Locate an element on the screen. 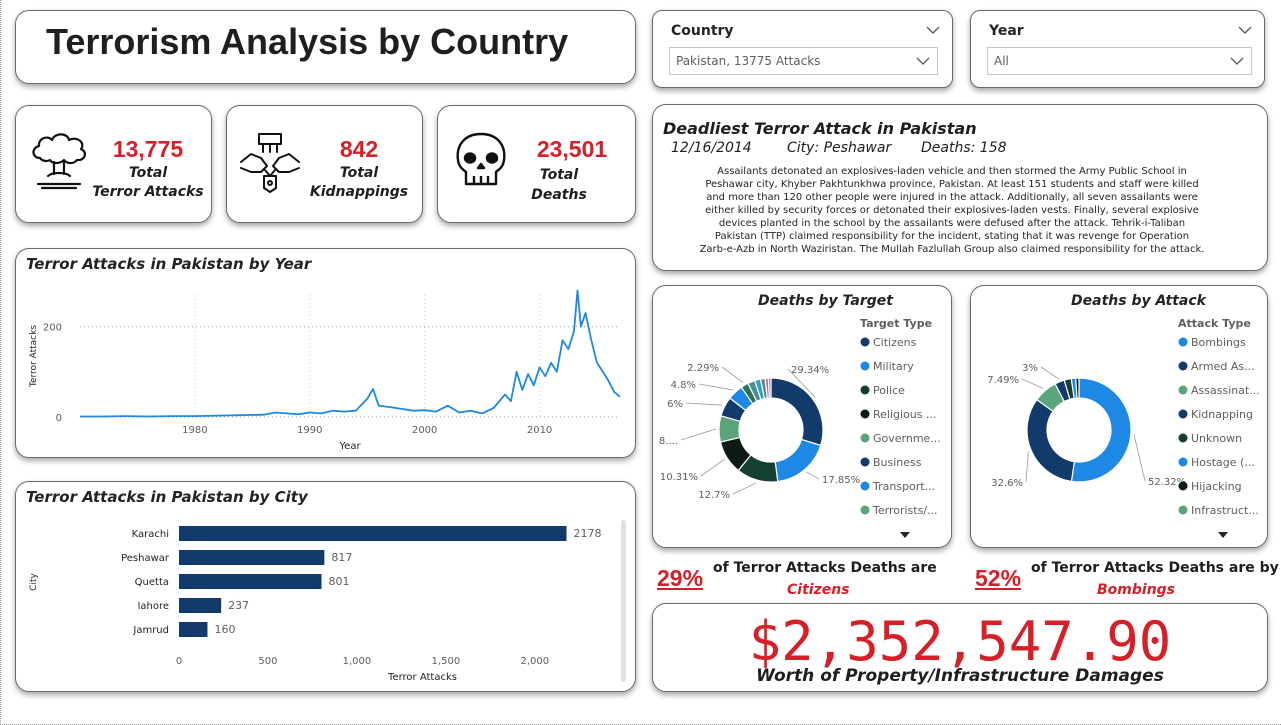 This screenshot has width=1281, height=725. kpi-terror-attacks-label-2: Terror Attacks is located at coordinates (148, 192).